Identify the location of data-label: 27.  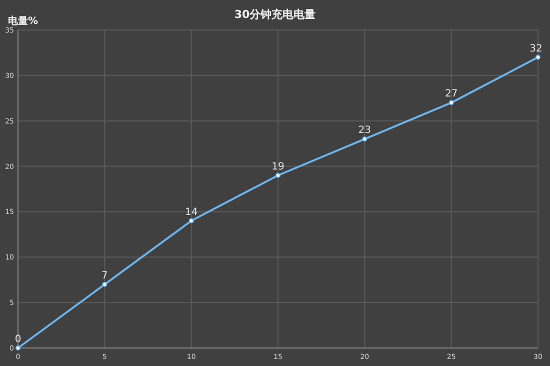
(451, 94).